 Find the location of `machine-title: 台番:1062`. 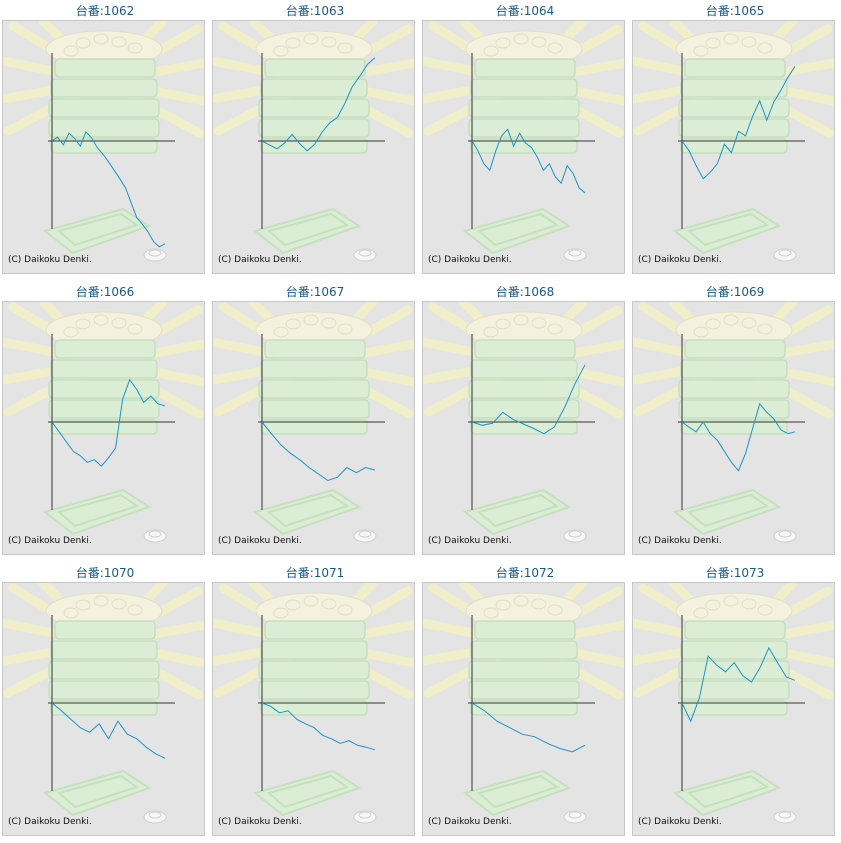

machine-title: 台番:1062 is located at coordinates (105, 11).